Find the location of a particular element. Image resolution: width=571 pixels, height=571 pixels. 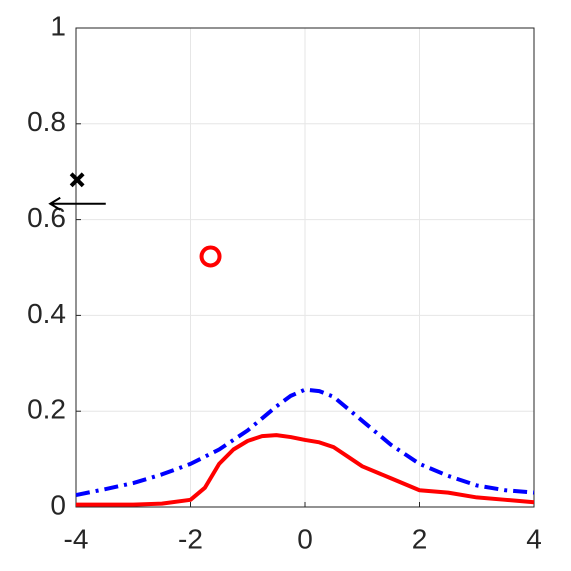

series-line is located at coordinates (305, 470).